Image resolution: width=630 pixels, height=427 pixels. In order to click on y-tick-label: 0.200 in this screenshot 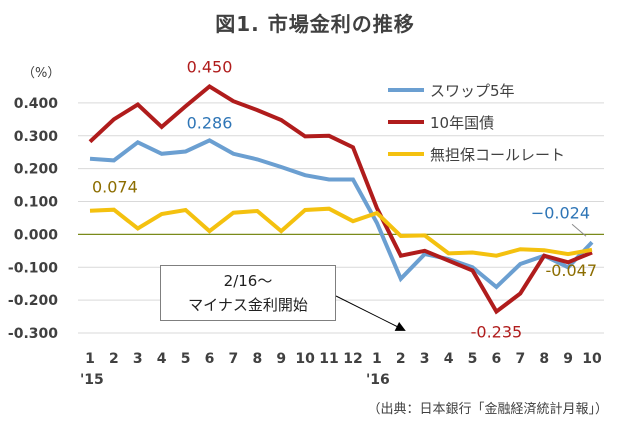, I will do `click(36, 170)`.